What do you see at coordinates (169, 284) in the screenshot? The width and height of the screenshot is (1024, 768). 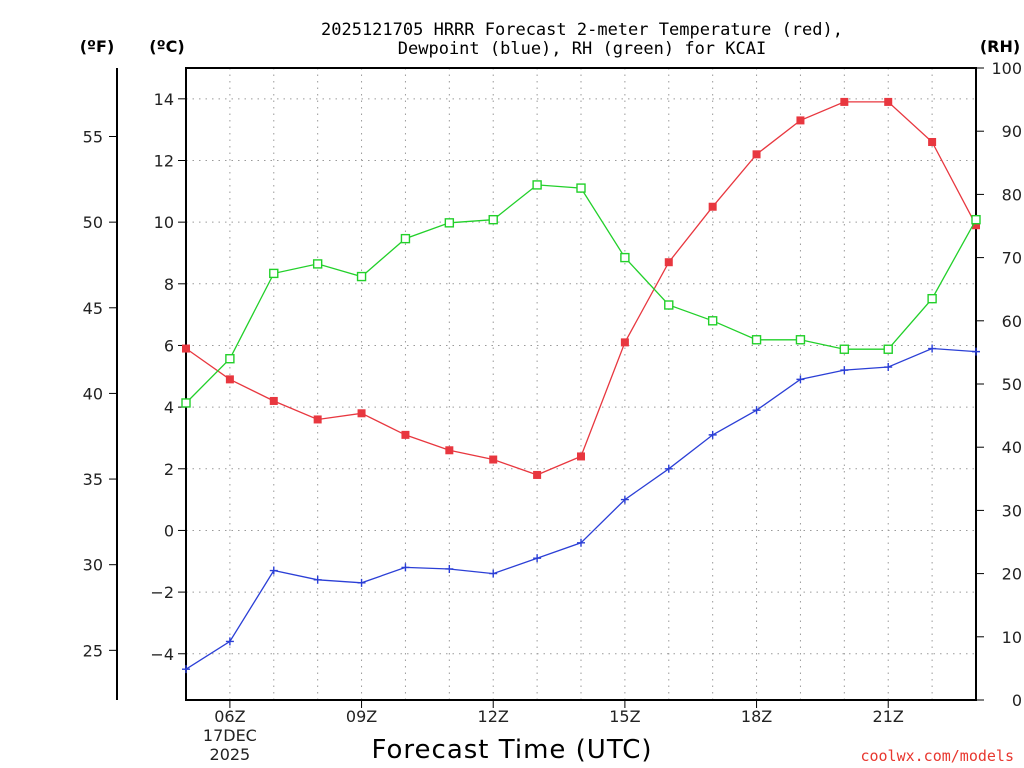 I see `celsius-tick-label: 8` at bounding box center [169, 284].